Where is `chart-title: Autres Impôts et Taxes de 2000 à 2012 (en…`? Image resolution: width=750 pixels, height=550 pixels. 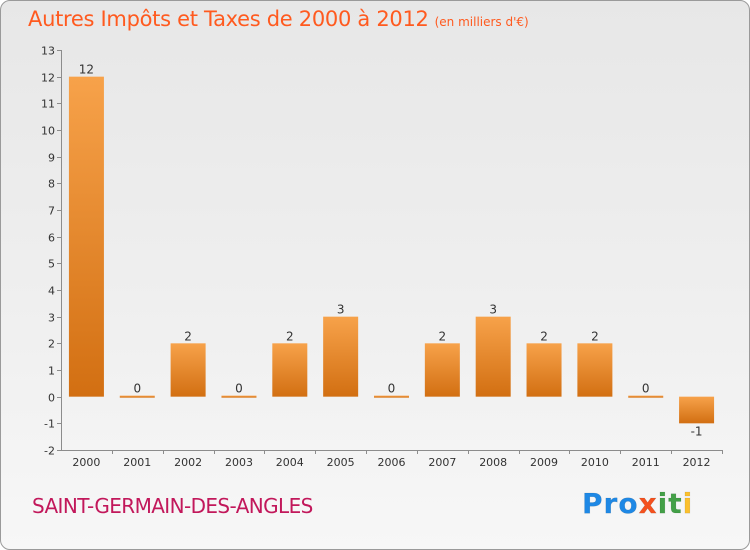
chart-title: Autres Impôts et Taxes de 2000 à 2012 (en… is located at coordinates (278, 19).